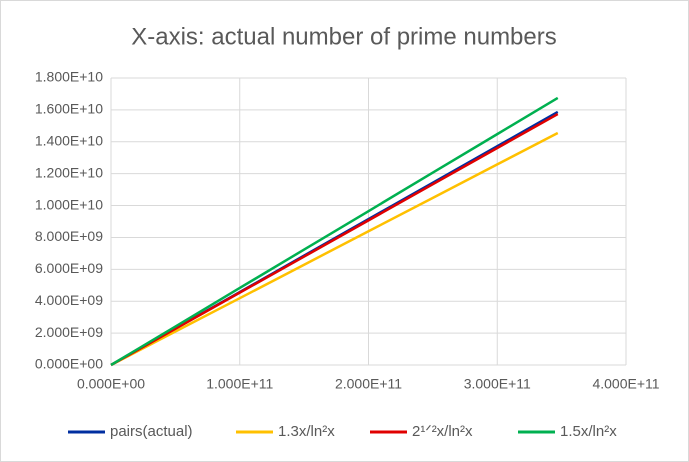  Describe the element at coordinates (69, 300) in the screenshot. I see `y-tick-label: 4.000E+09` at that location.